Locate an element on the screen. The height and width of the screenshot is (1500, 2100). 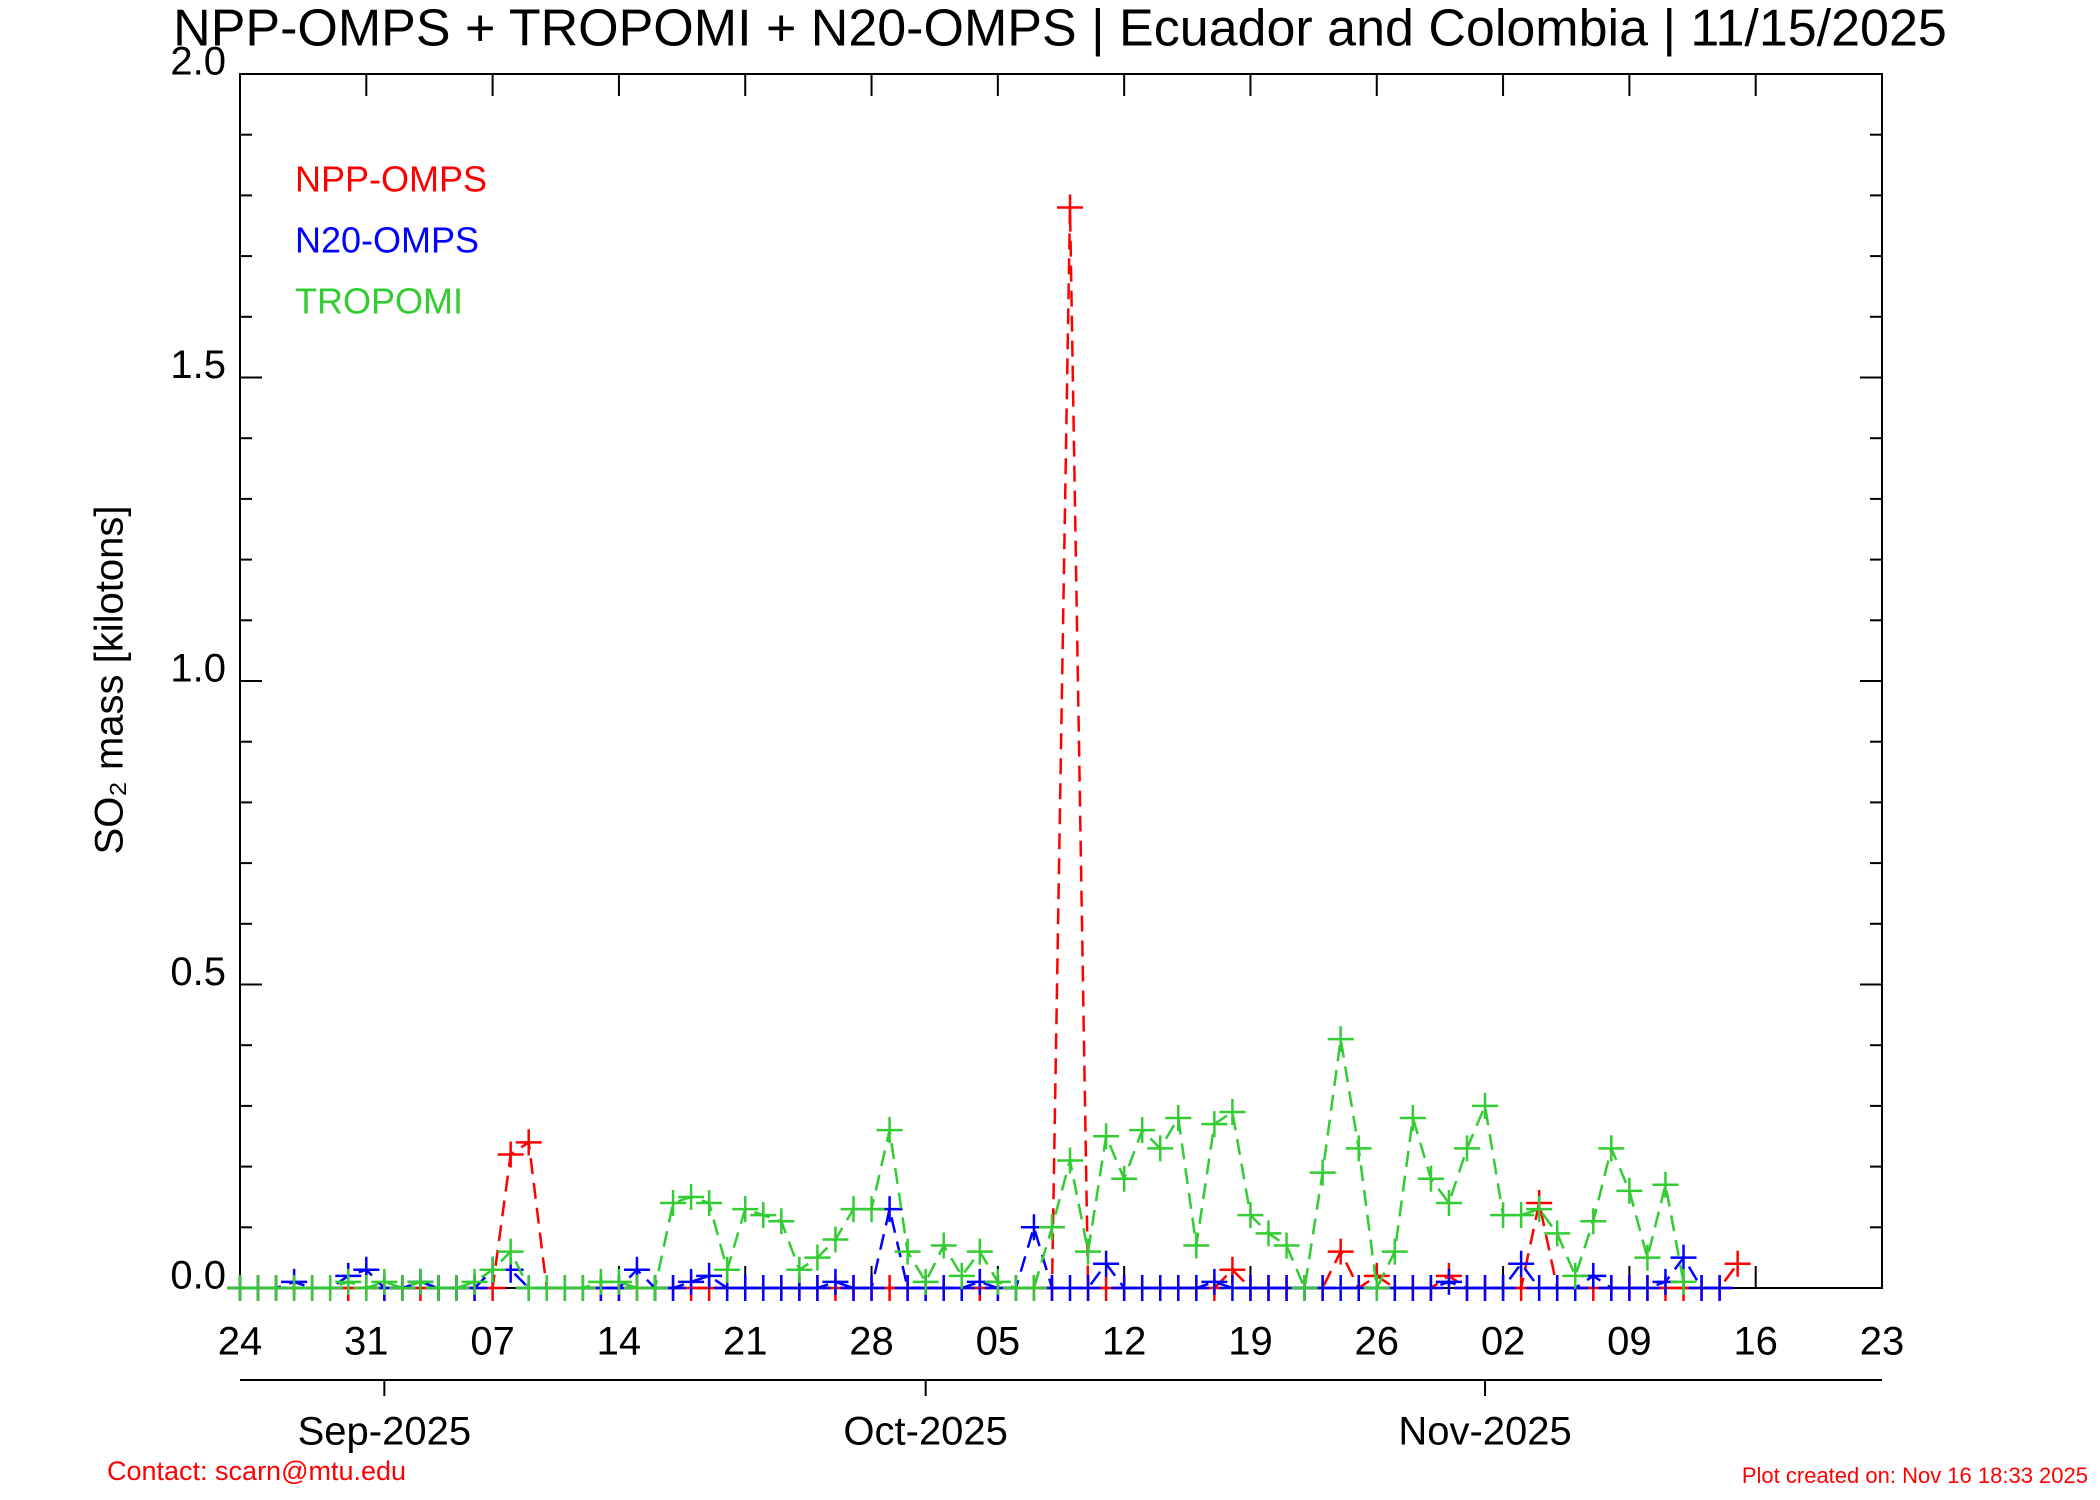
y-tick-label: 1.0 is located at coordinates (198, 669).